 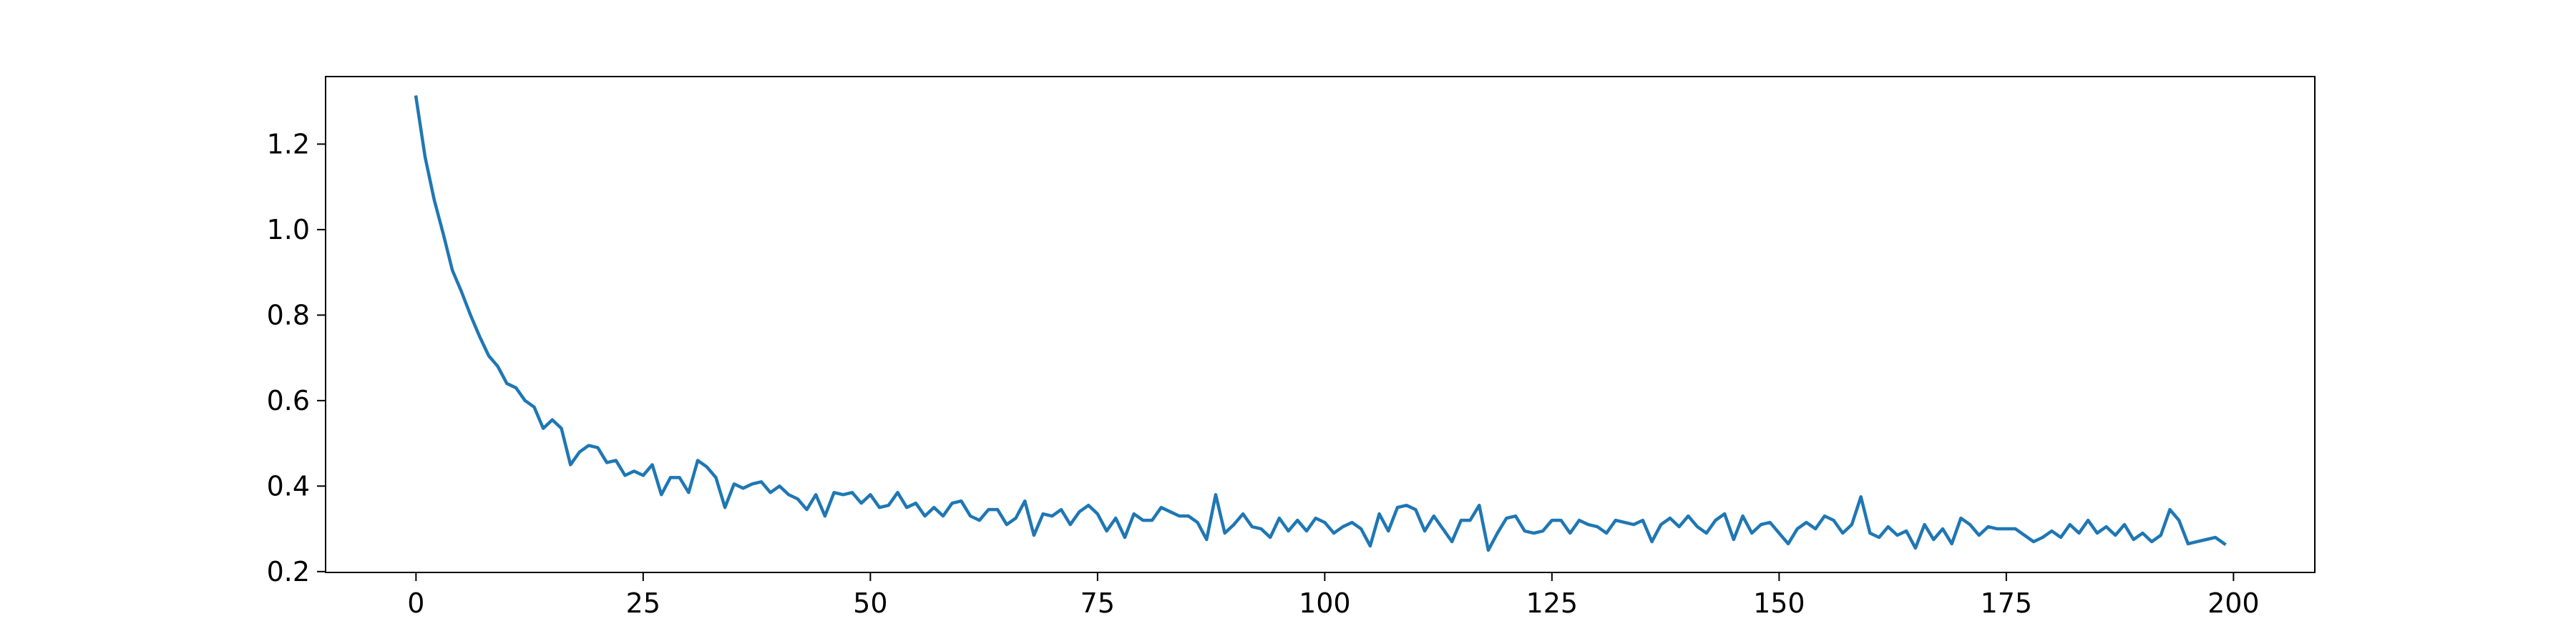 What do you see at coordinates (2233, 603) in the screenshot?
I see `x-tick-label: 200` at bounding box center [2233, 603].